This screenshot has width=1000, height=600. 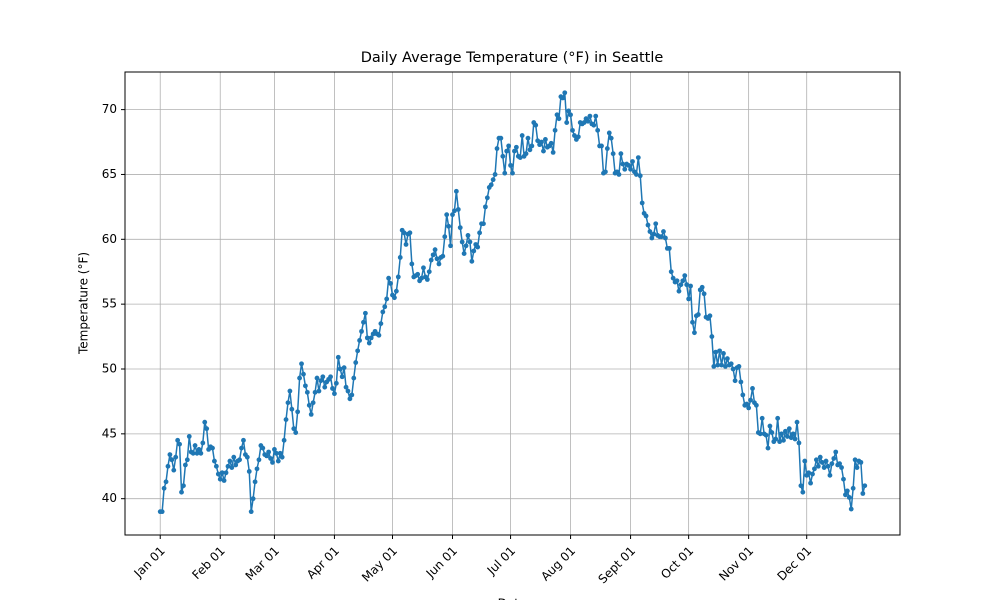 I want to click on y-tick-label: 50, so click(x=109, y=368).